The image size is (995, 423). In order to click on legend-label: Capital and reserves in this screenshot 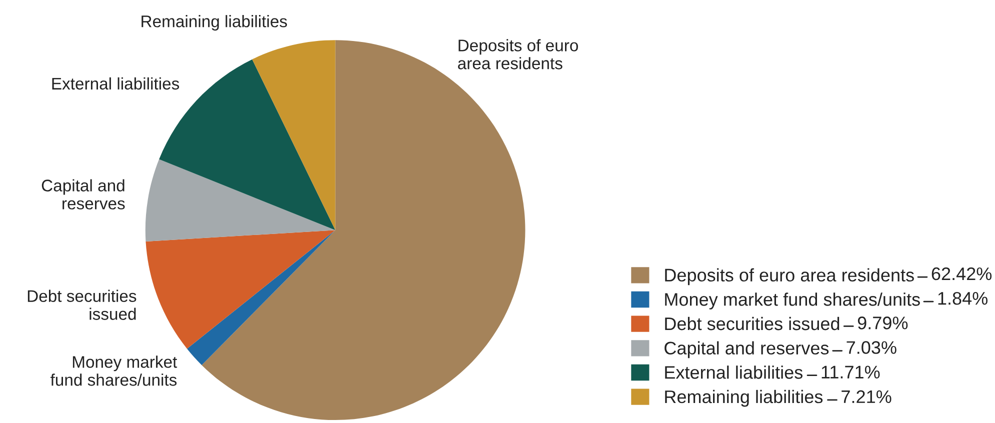, I will do `click(746, 349)`.